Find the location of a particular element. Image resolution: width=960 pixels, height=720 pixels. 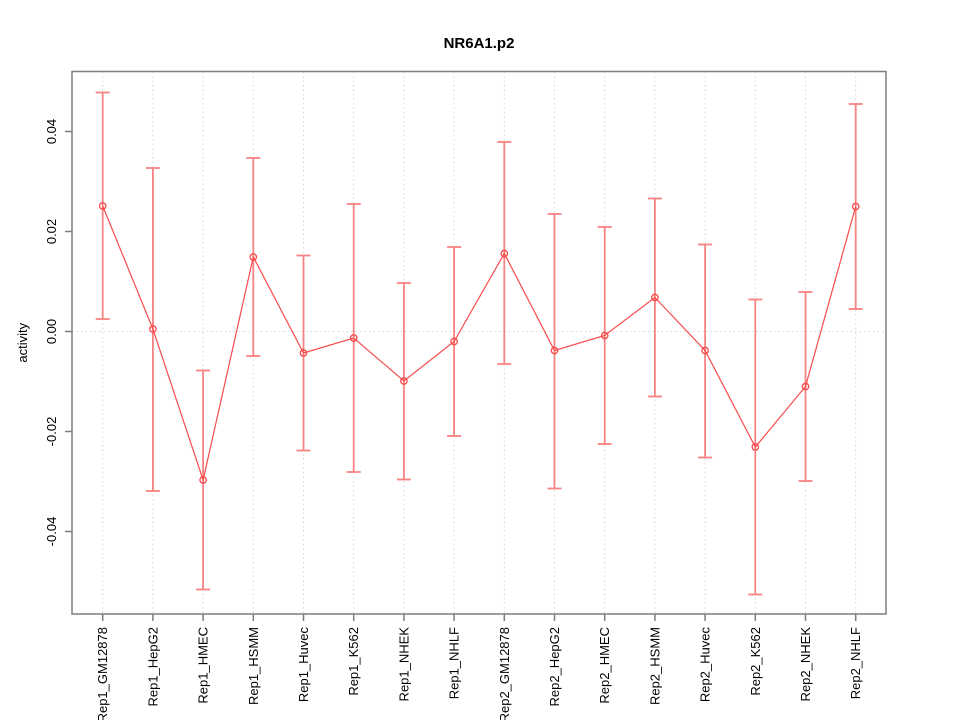

x-tick-label: Rep2_HepG2 is located at coordinates (554, 667).